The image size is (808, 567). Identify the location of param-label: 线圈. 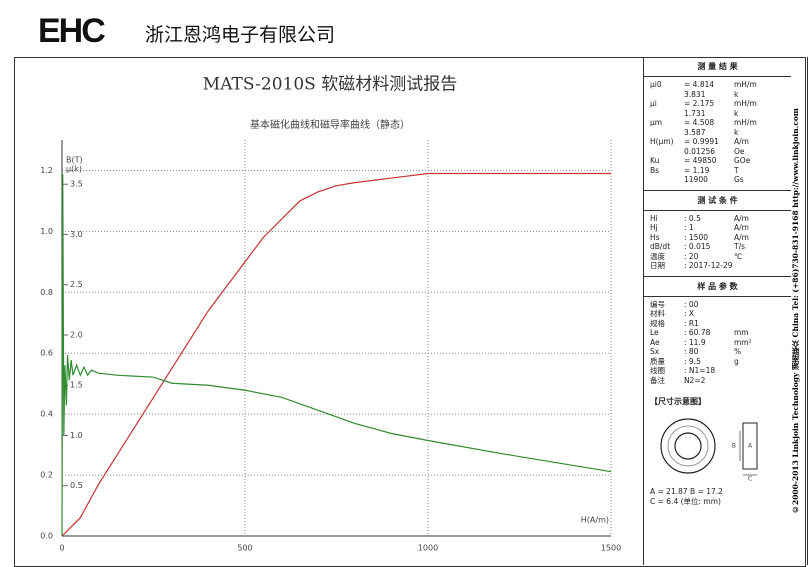
(657, 370).